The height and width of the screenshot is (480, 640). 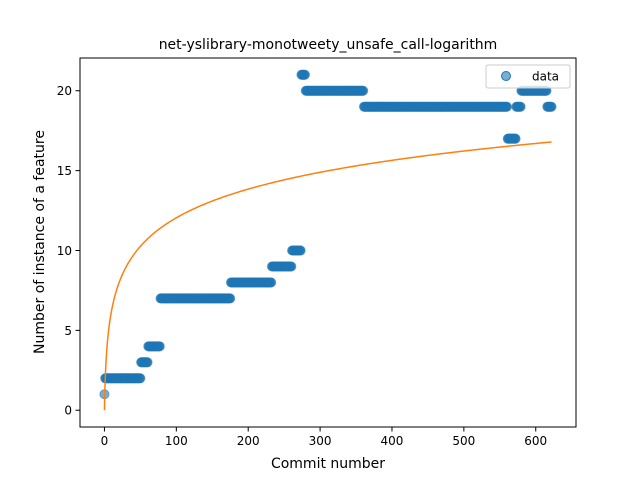 I want to click on y-tick-label: 10, so click(x=64, y=251).